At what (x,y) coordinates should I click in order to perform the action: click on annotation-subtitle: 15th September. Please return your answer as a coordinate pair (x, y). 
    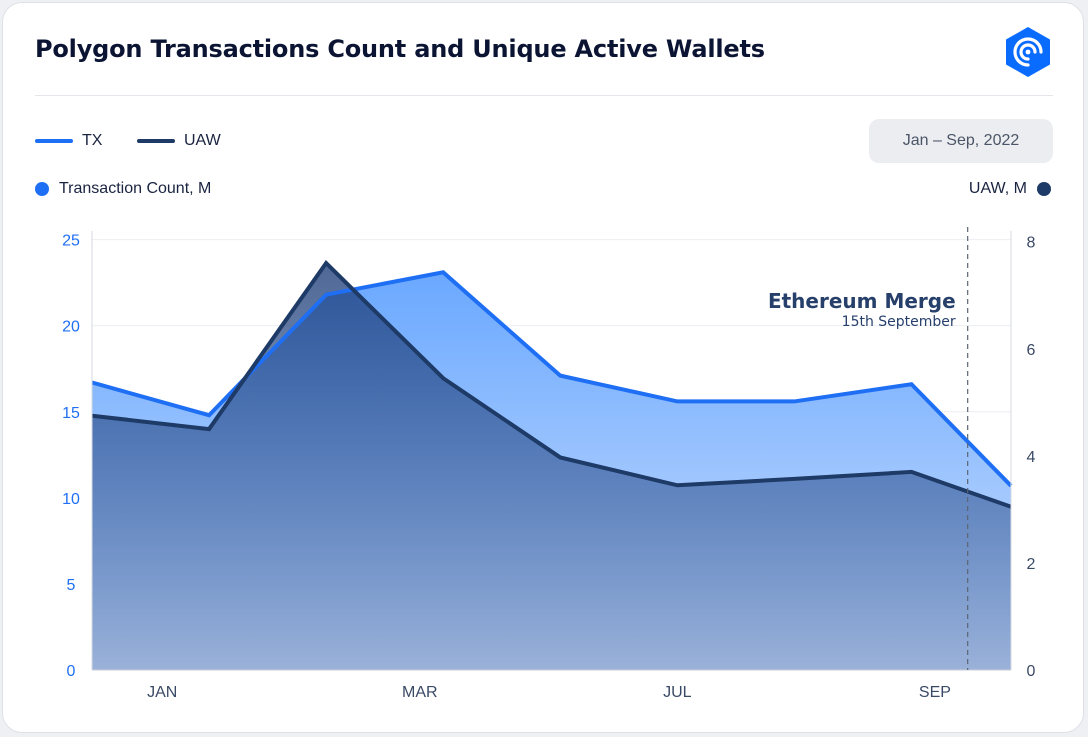
    Looking at the image, I should click on (899, 322).